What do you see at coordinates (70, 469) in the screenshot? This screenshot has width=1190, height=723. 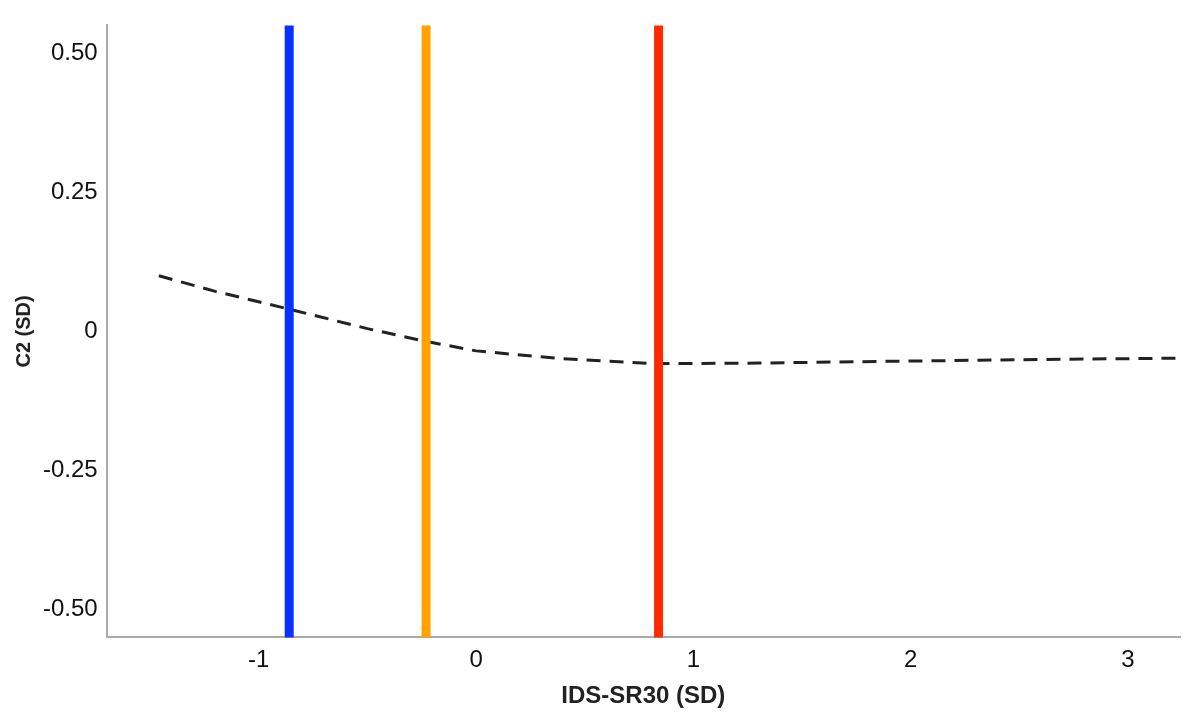 I see `y-tick-label: -0.25` at bounding box center [70, 469].